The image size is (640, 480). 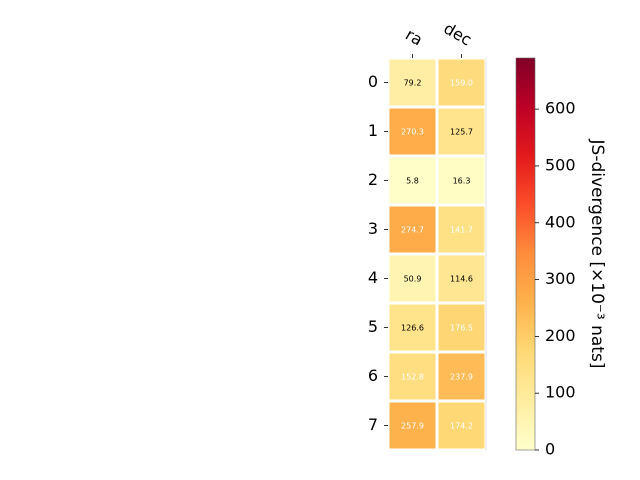 What do you see at coordinates (560, 108) in the screenshot?
I see `colorbar-tick-label: 600` at bounding box center [560, 108].